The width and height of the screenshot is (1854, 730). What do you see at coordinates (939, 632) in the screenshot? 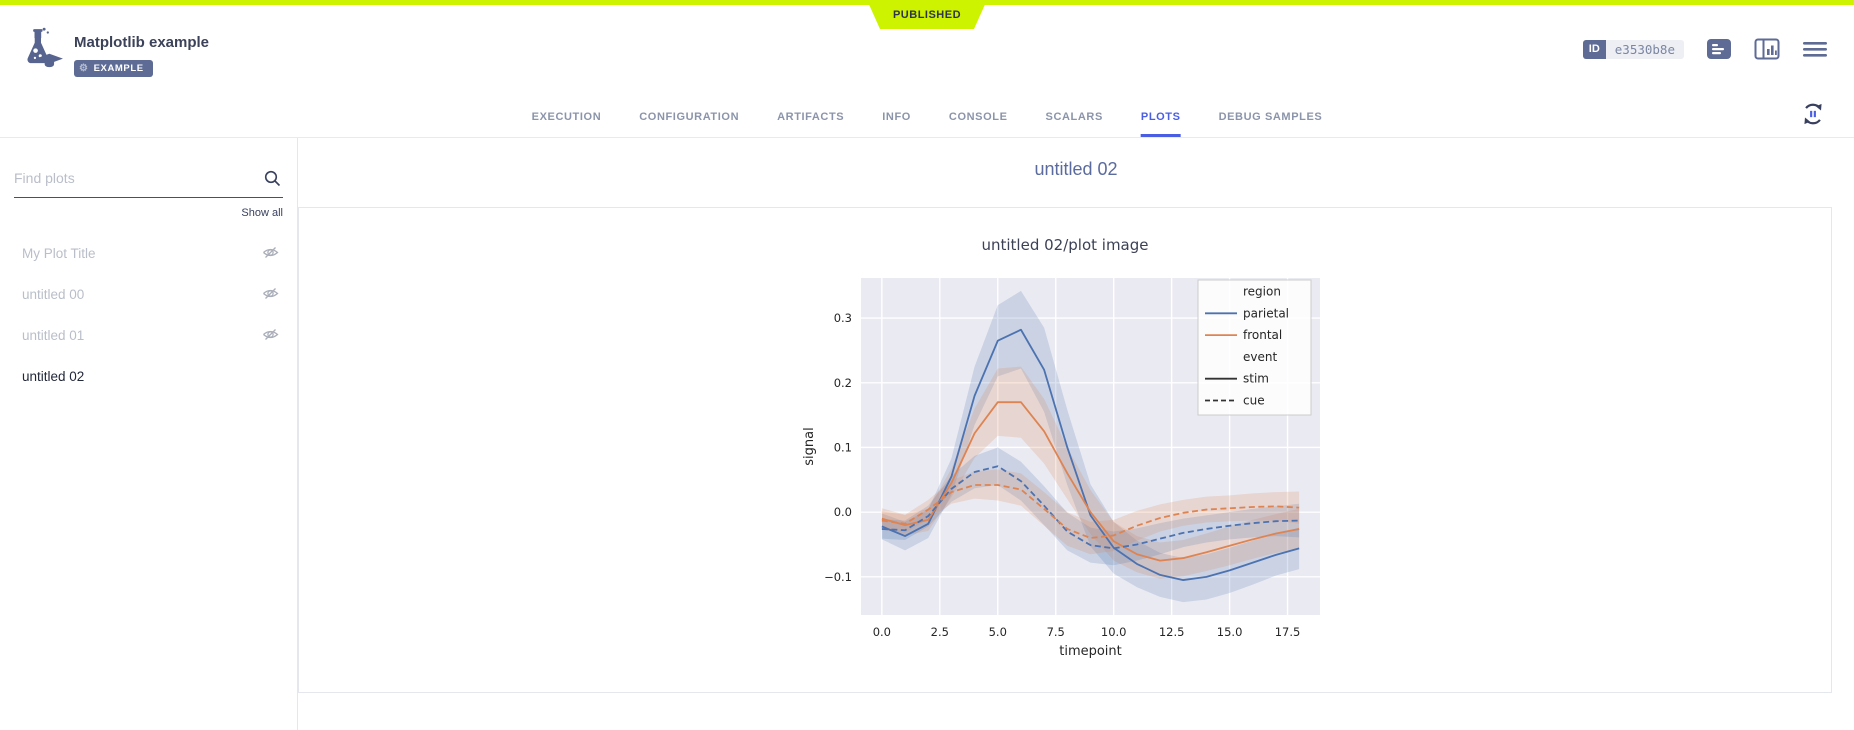
I see `svg-text: 2.5` at bounding box center [939, 632].